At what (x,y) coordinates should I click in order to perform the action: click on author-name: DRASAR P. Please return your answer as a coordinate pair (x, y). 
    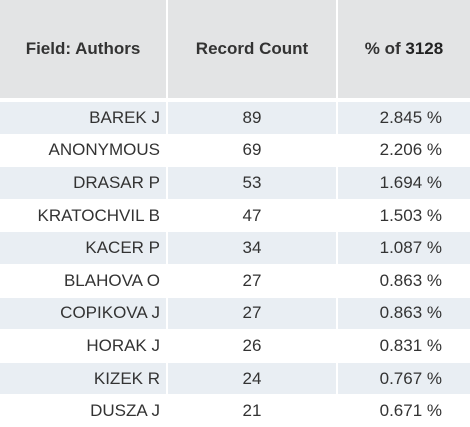
    Looking at the image, I should click on (84, 182).